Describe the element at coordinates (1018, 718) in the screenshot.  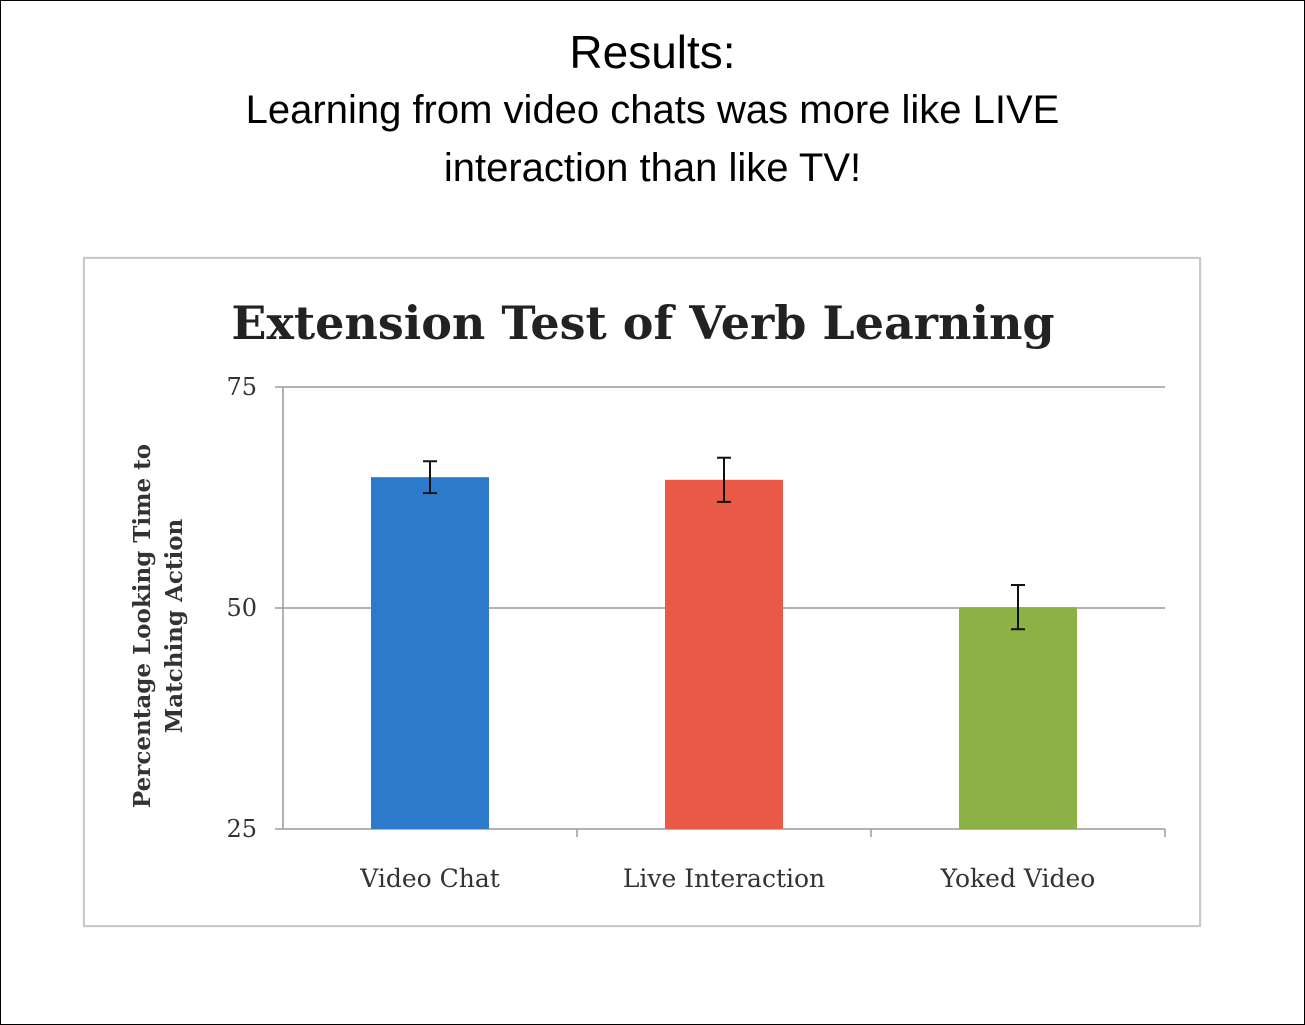
I see `bar-yoked-video` at that location.